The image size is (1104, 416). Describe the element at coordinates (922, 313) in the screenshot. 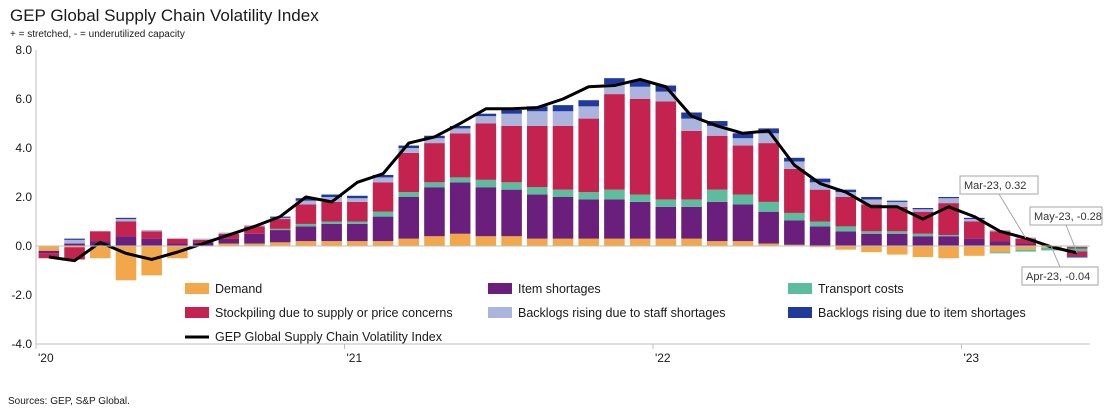

I see `legend-label: Backlogs rising due to item shortages` at that location.